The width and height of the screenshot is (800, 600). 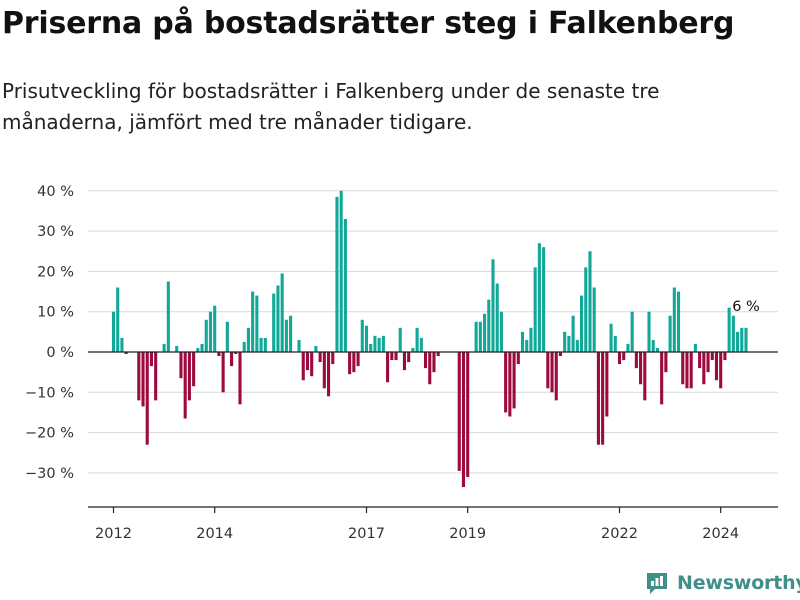 What do you see at coordinates (55, 232) in the screenshot?
I see `y-tick-label: 30 %` at bounding box center [55, 232].